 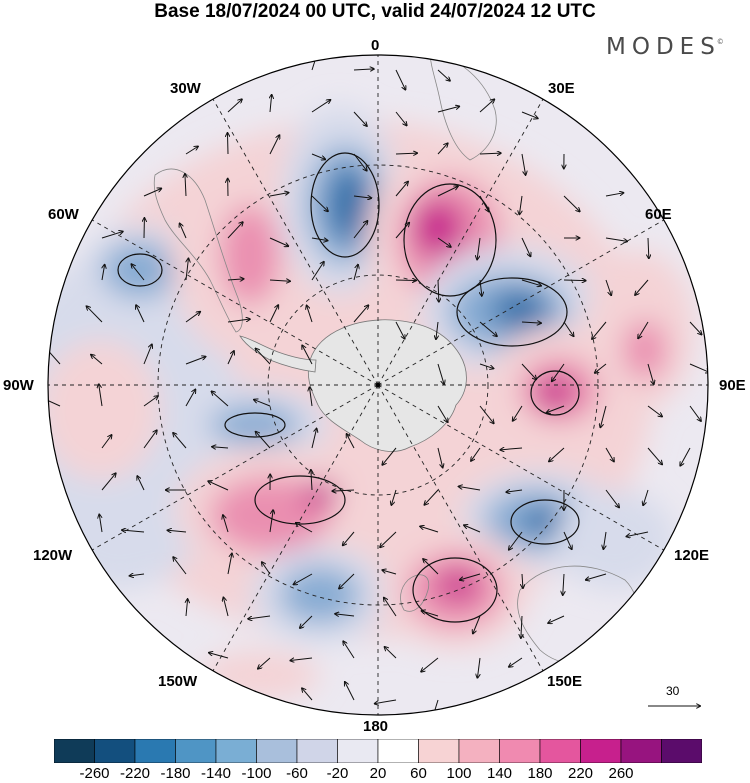 What do you see at coordinates (198, 250) in the screenshot?
I see `south-america-shape` at bounding box center [198, 250].